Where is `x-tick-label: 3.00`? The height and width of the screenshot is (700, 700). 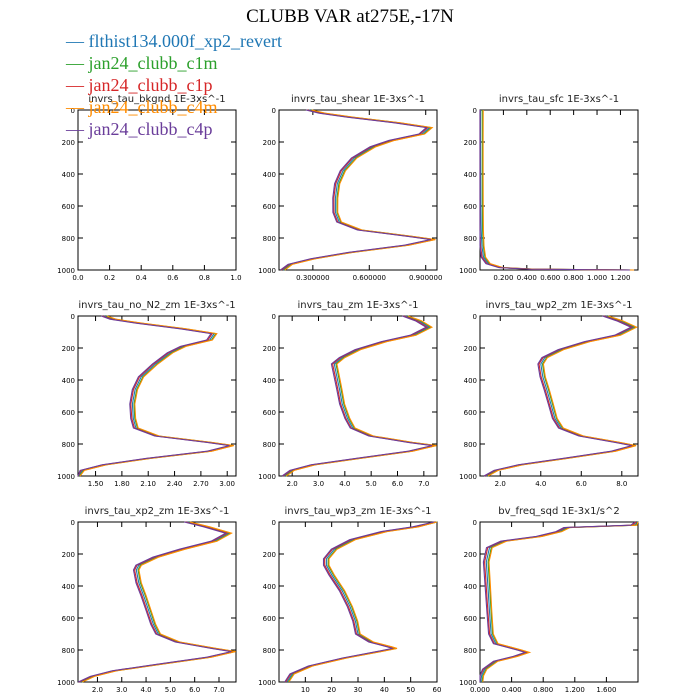 x-tick-label: 3.00 is located at coordinates (227, 484).